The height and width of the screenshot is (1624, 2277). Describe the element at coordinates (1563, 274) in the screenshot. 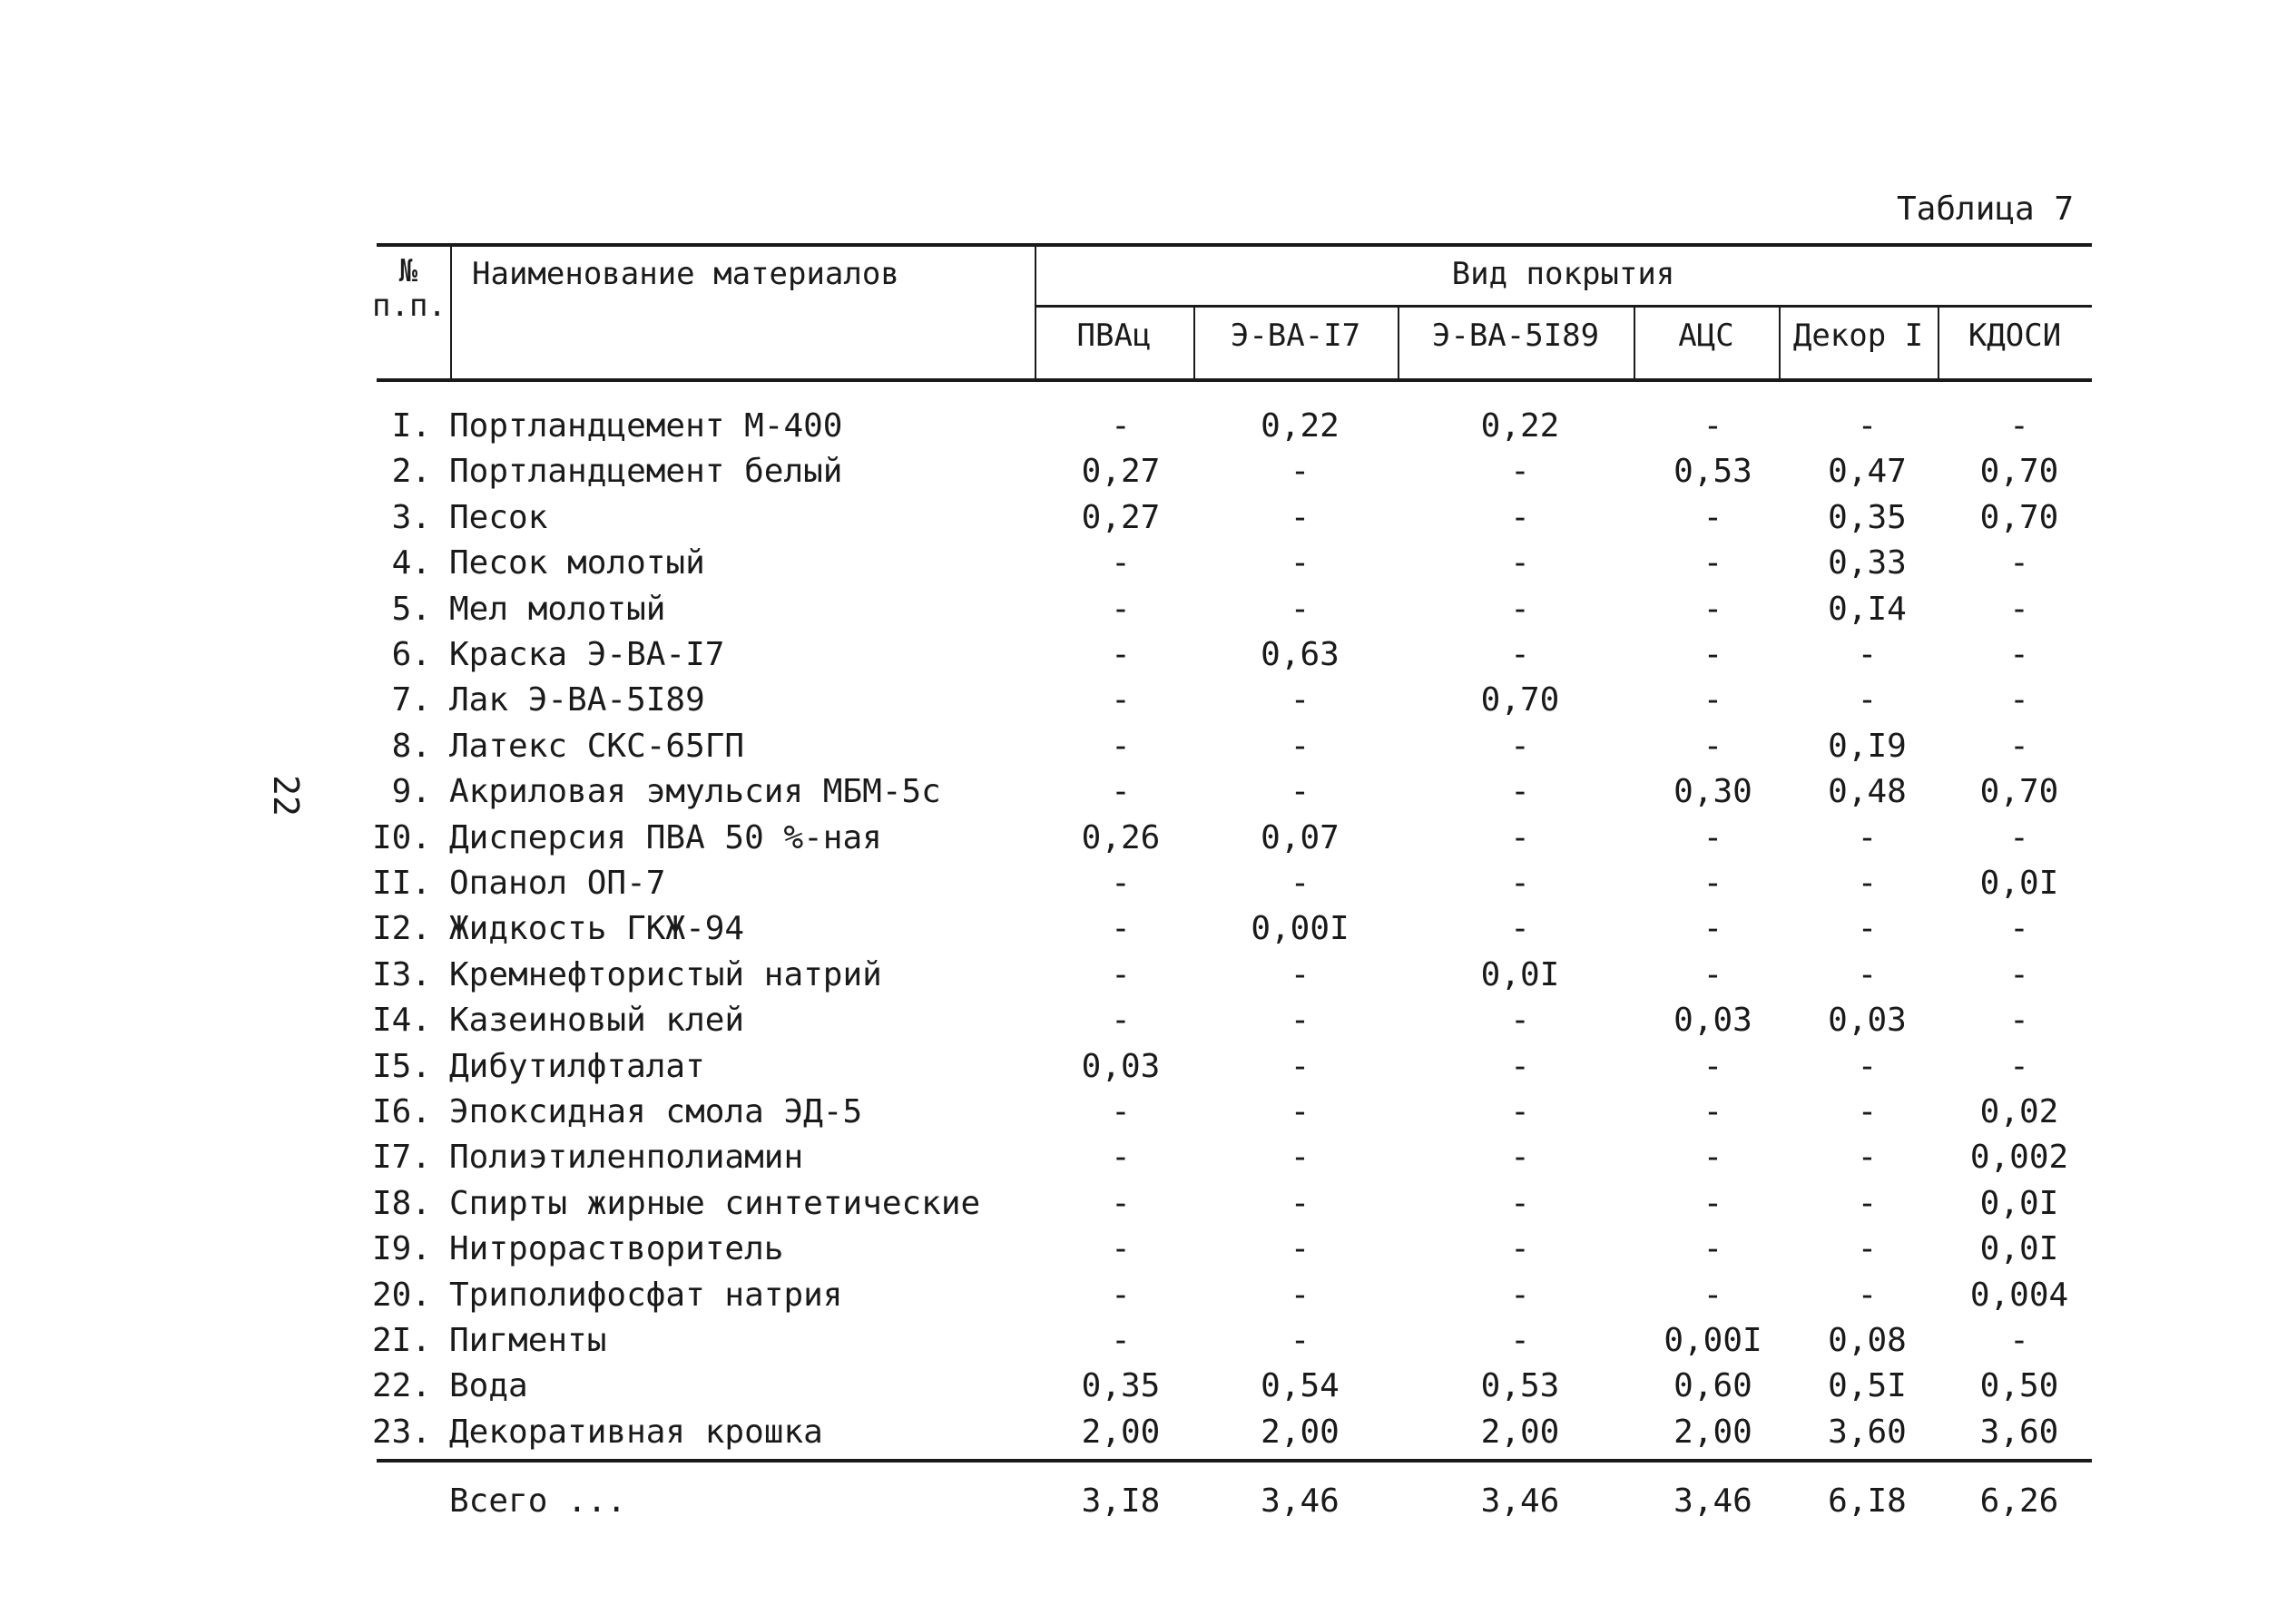

I see `coating-type-header: Вид покрытия` at that location.